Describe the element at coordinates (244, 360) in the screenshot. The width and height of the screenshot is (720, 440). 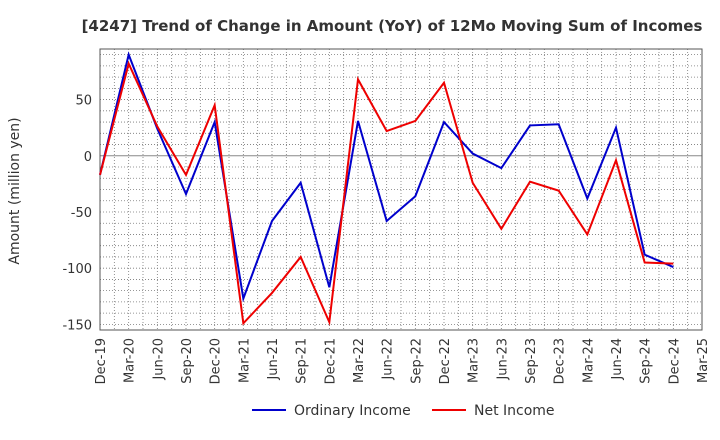
I see `x-tick-label: Mar-21` at that location.